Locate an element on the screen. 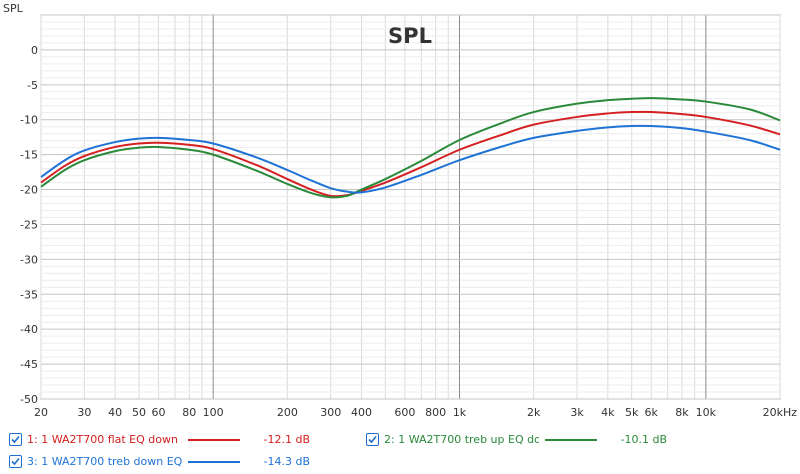 The image size is (800, 474). y-tick-label: -45 is located at coordinates (29, 364).